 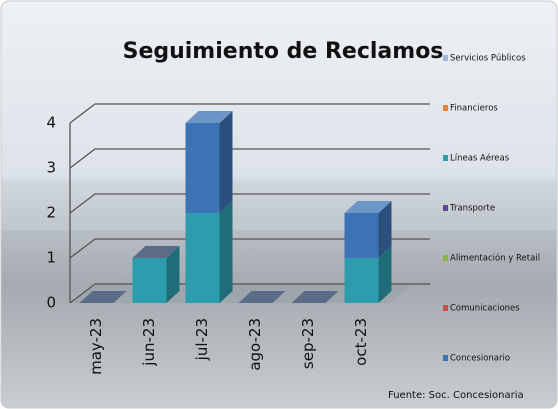 What do you see at coordinates (474, 109) in the screenshot?
I see `legend-label: Financieros` at bounding box center [474, 109].